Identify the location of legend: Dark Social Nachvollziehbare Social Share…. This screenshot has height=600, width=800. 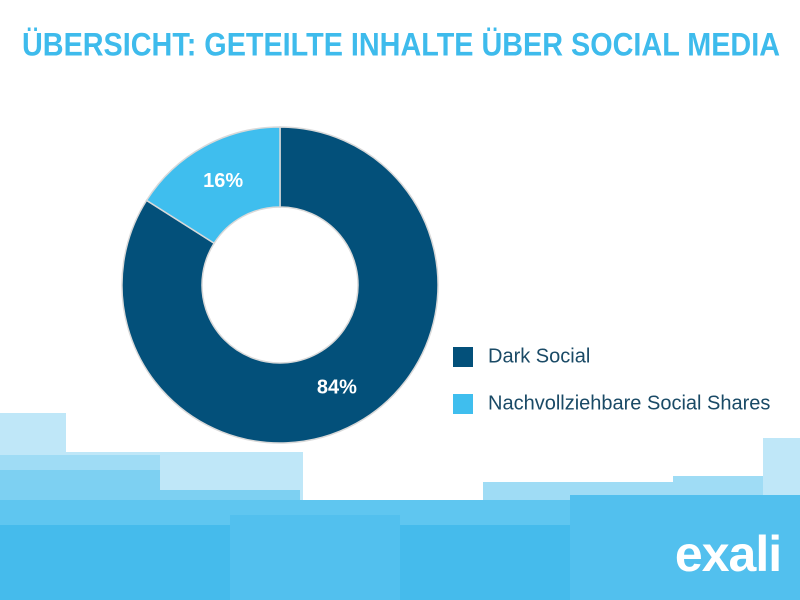
(611, 379).